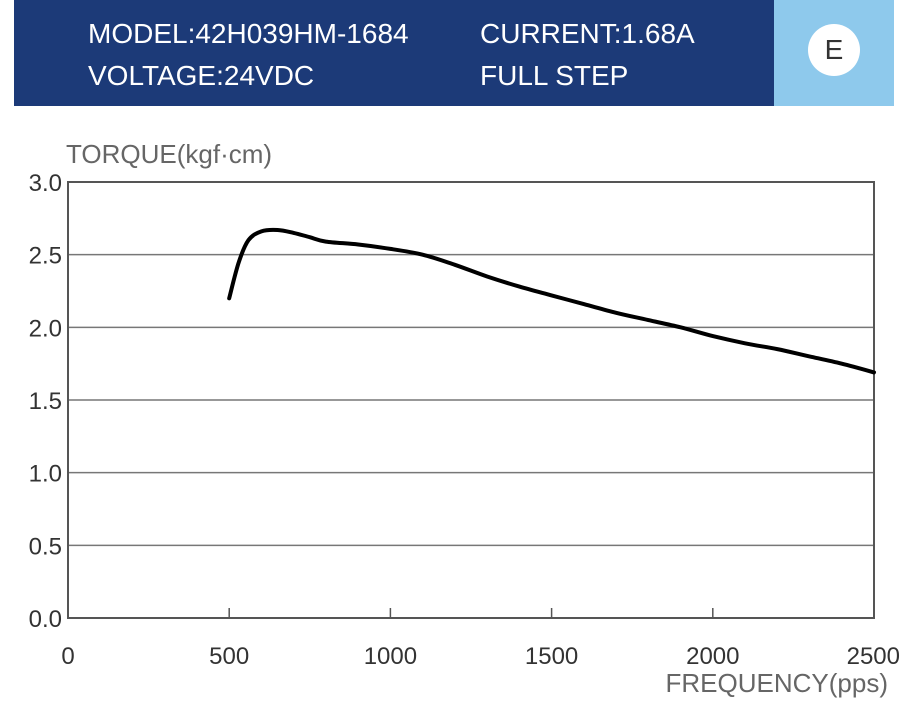  What do you see at coordinates (471, 613) in the screenshot?
I see `axis-ticks` at bounding box center [471, 613].